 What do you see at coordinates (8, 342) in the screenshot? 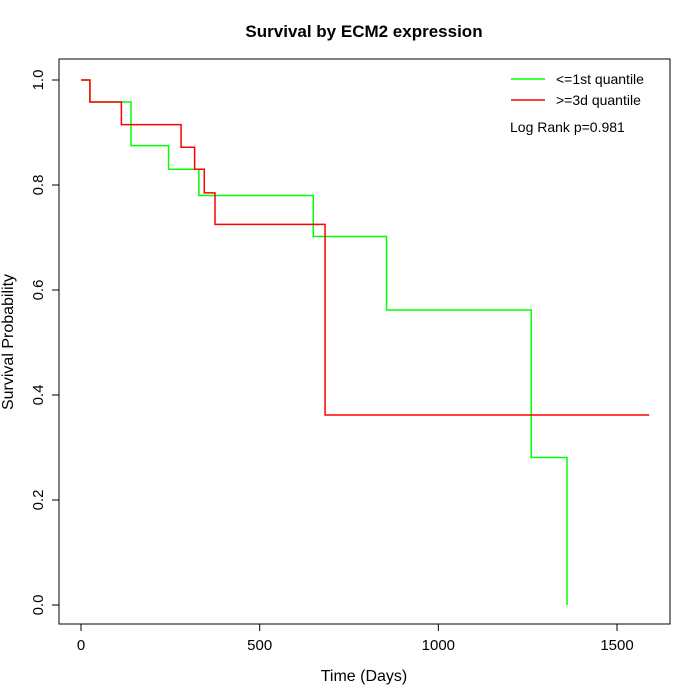
I see `y-axis-label: Survival Probability` at bounding box center [8, 342].